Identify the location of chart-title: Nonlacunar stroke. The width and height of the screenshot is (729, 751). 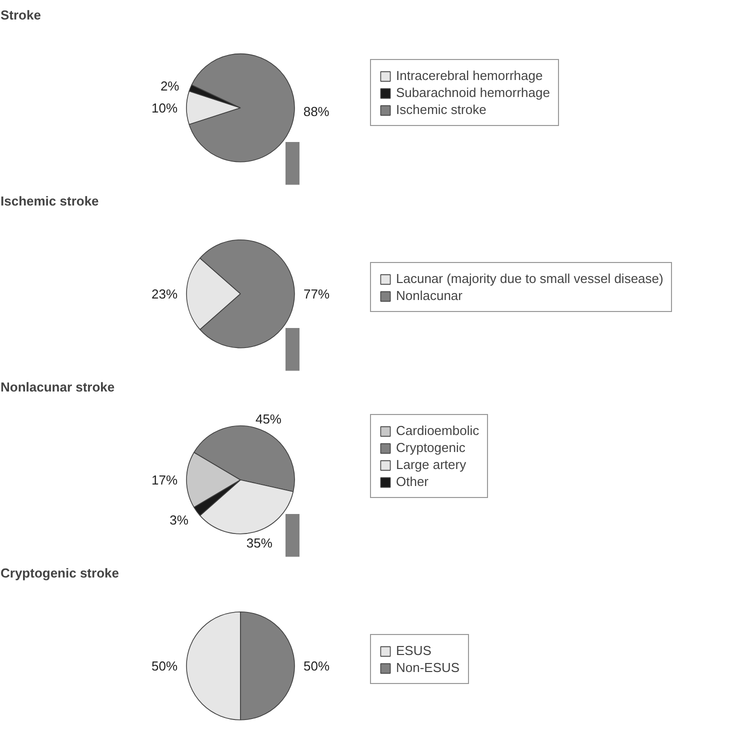
(57, 387).